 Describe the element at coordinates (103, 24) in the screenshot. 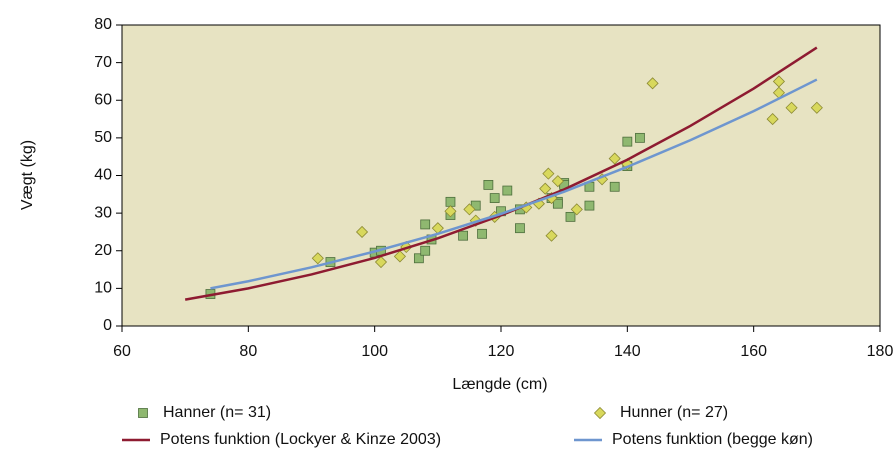

I see `y-tick-label: 80` at that location.